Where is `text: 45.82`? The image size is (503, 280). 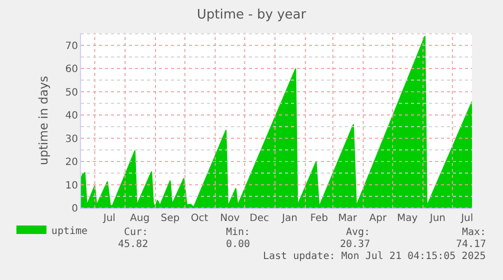 text: 45.82 is located at coordinates (133, 244).